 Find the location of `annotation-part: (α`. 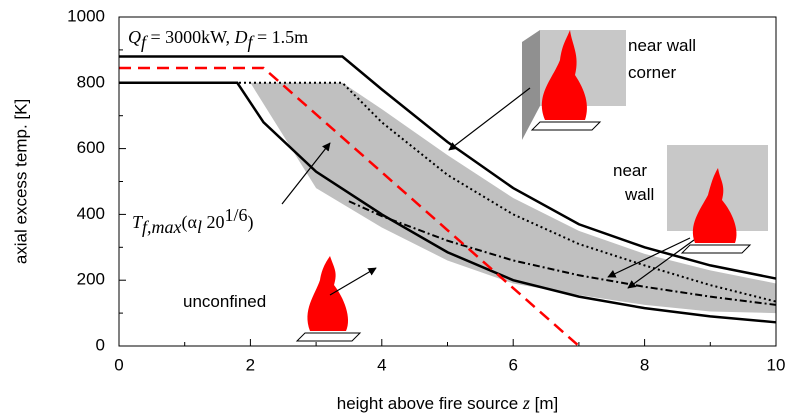

annotation-part: (α is located at coordinates (190, 222).